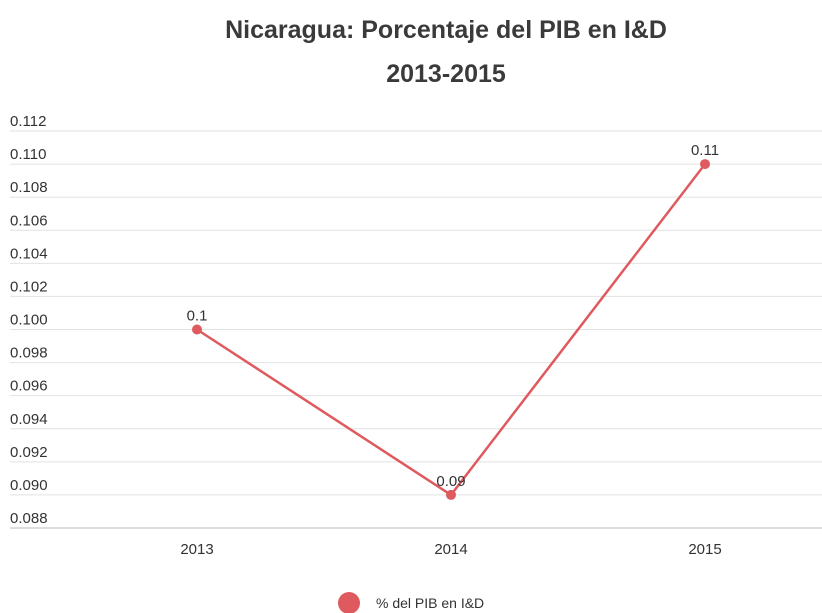 This screenshot has width=822, height=613. Describe the element at coordinates (29, 485) in the screenshot. I see `y-tick-label: 0.090` at that location.